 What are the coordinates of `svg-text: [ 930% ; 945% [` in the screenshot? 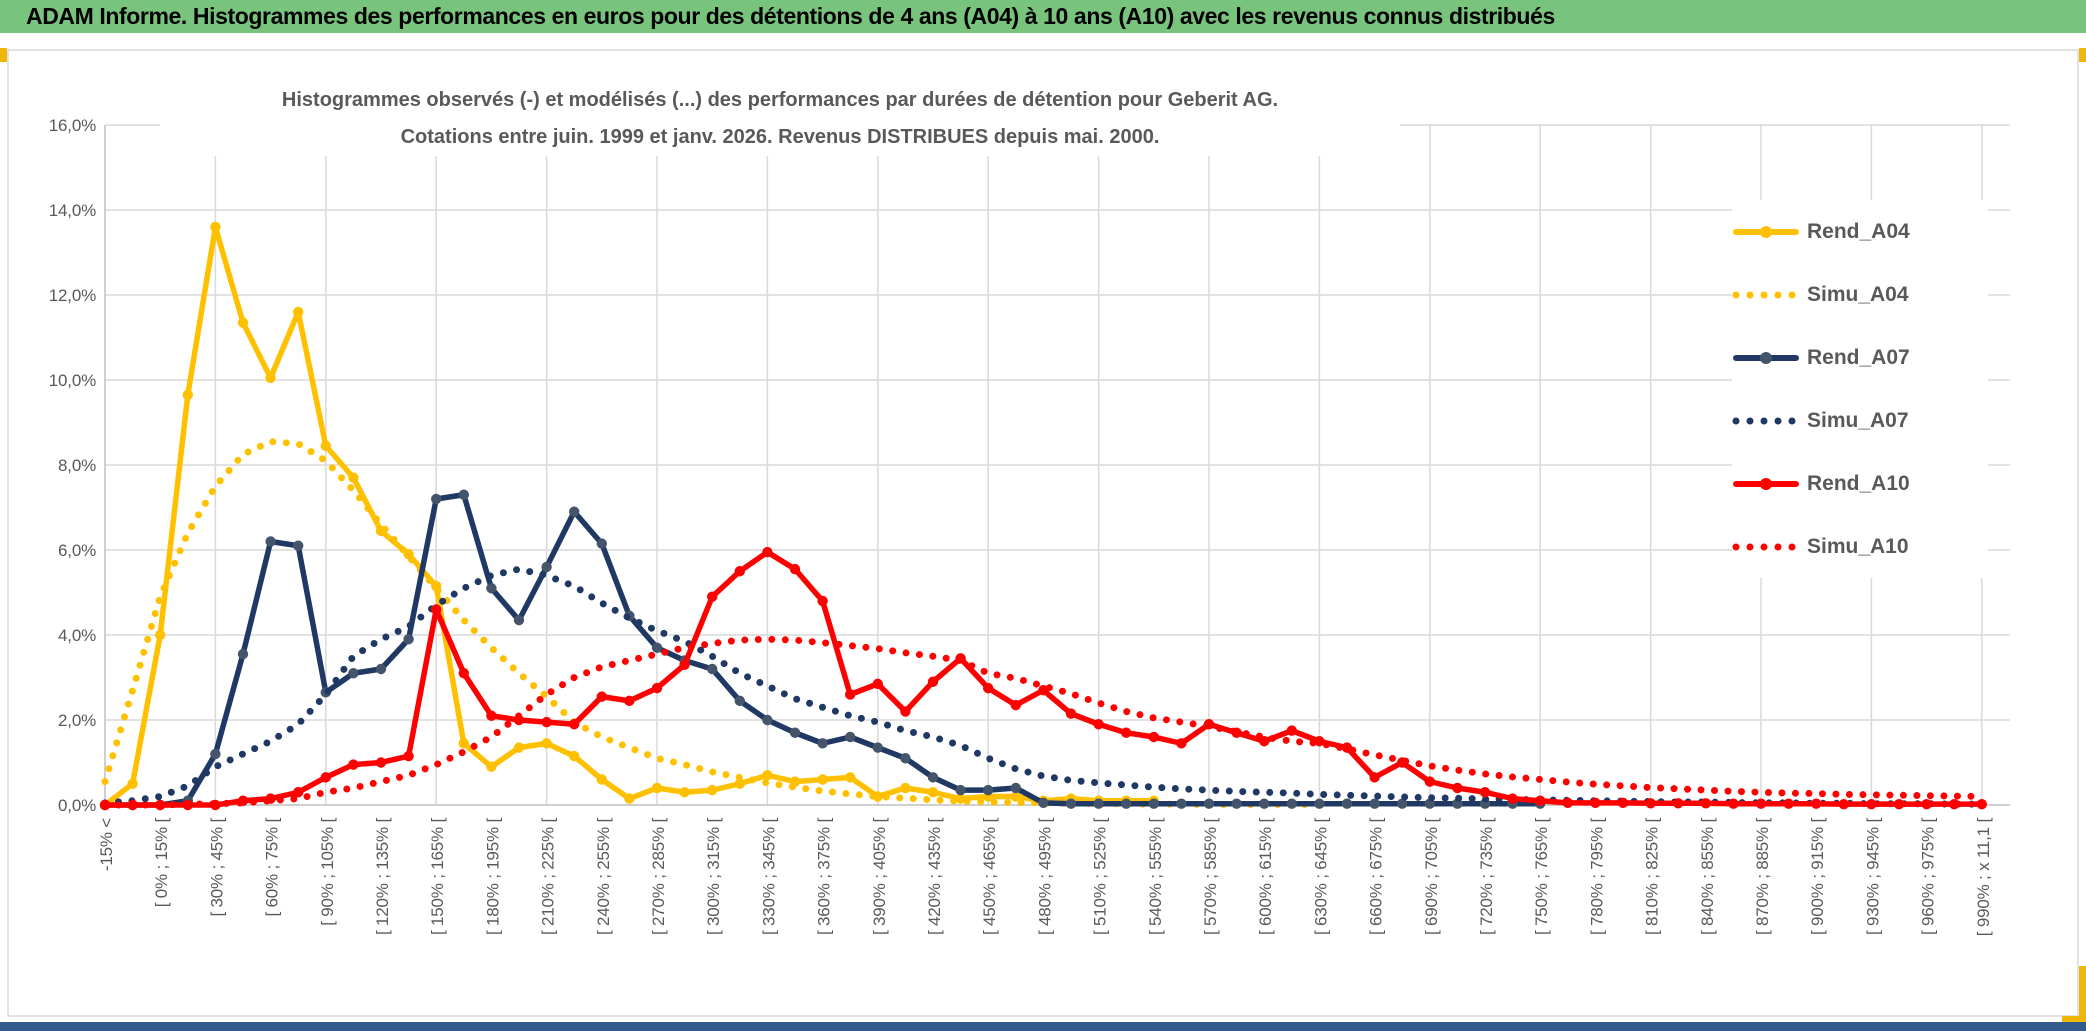 It's located at (1872, 876).